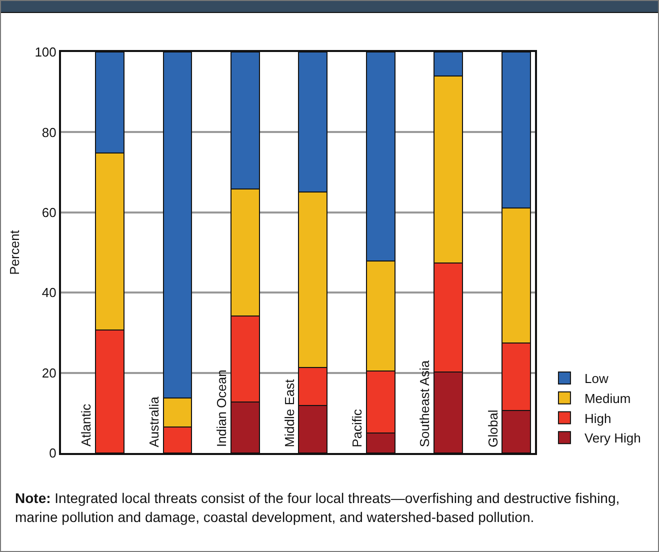  What do you see at coordinates (45, 52) in the screenshot?
I see `y-tick-label: 100` at bounding box center [45, 52].